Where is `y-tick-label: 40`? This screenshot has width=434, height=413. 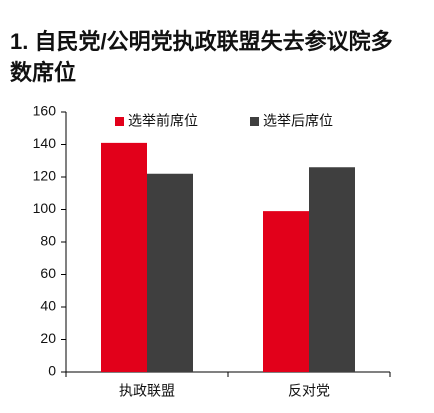
y-tick-label: 40 is located at coordinates (48, 306).